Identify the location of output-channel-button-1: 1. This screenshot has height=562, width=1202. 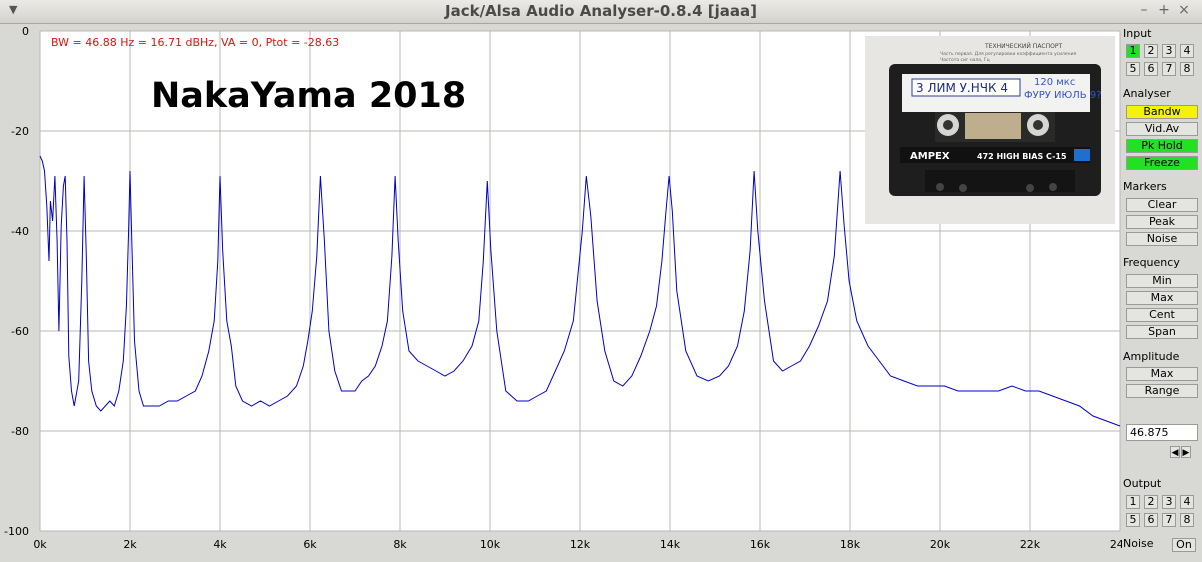
(1133, 502).